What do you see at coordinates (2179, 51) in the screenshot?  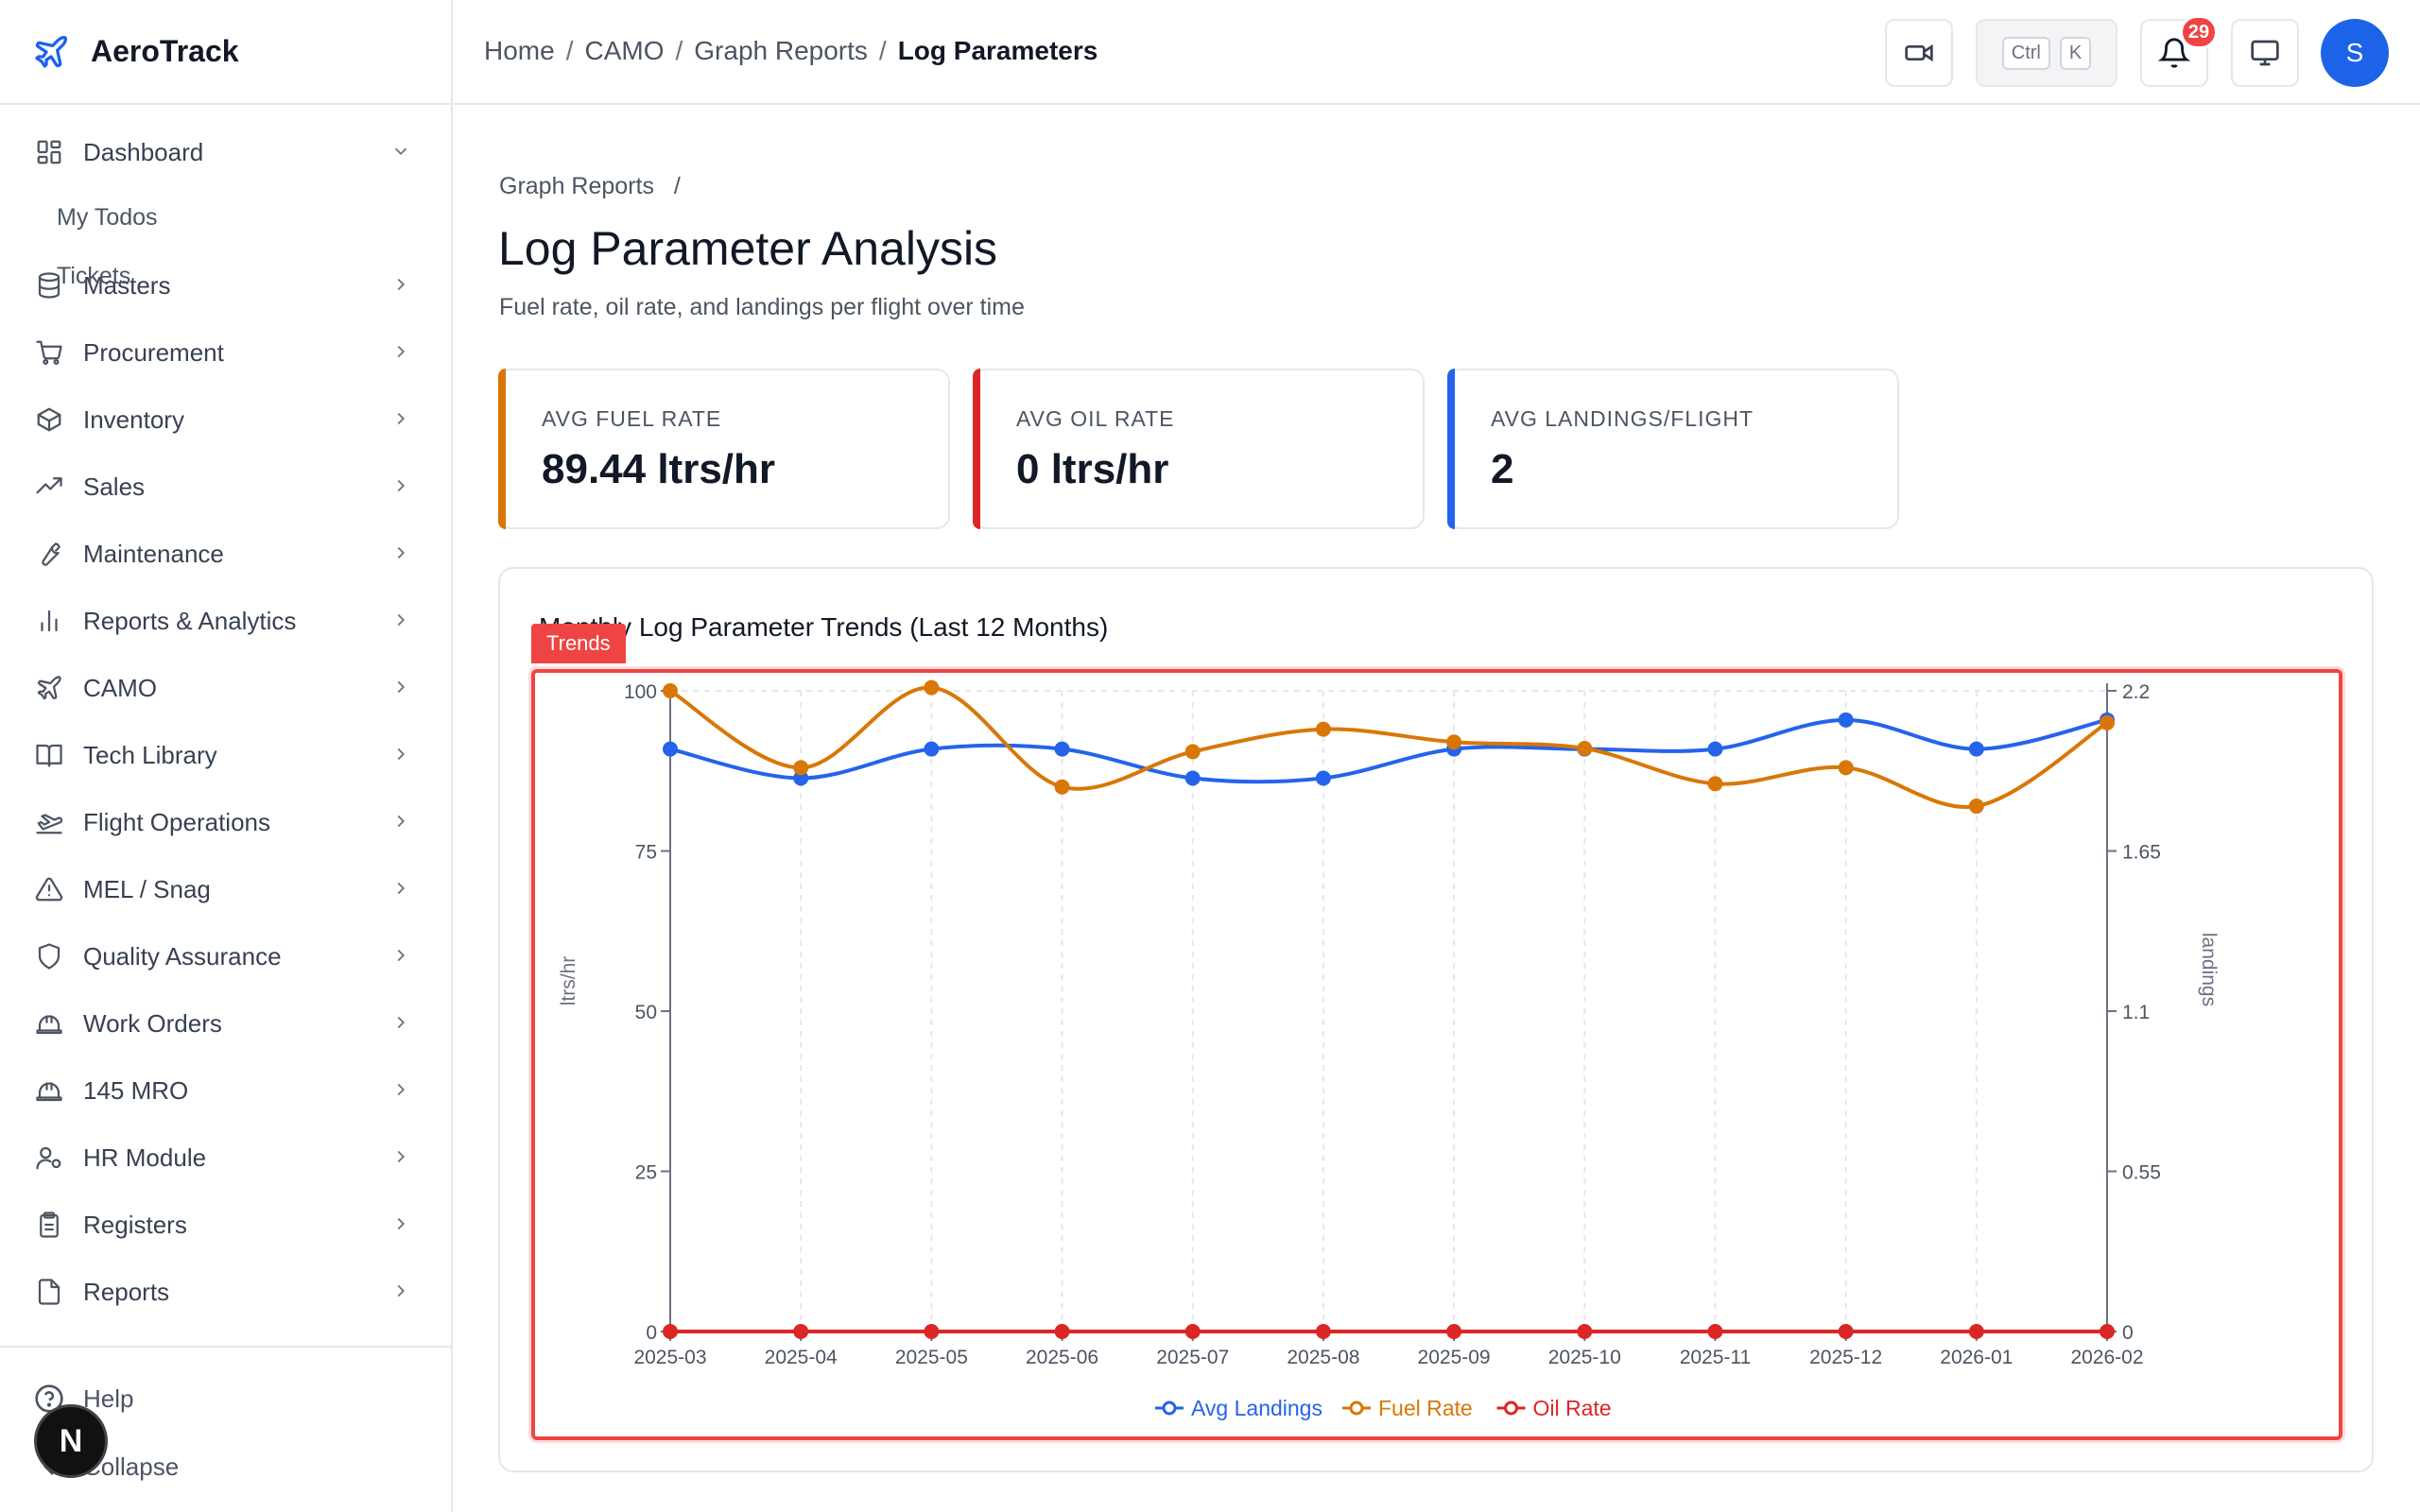 I see `notifications-button: 29` at bounding box center [2179, 51].